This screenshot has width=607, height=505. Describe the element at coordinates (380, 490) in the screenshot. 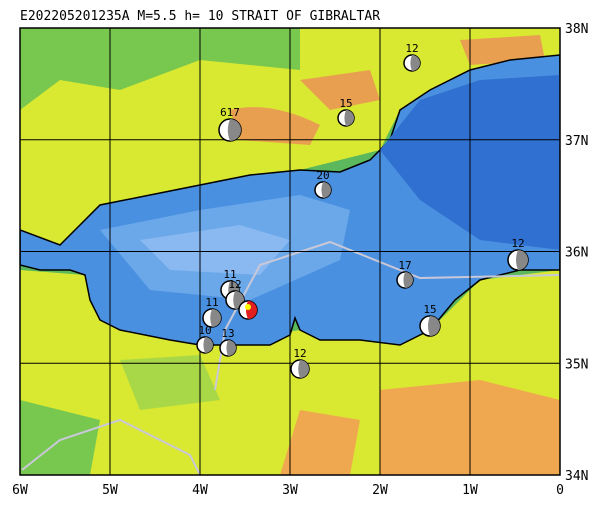

I see `lon-label: 2W` at that location.